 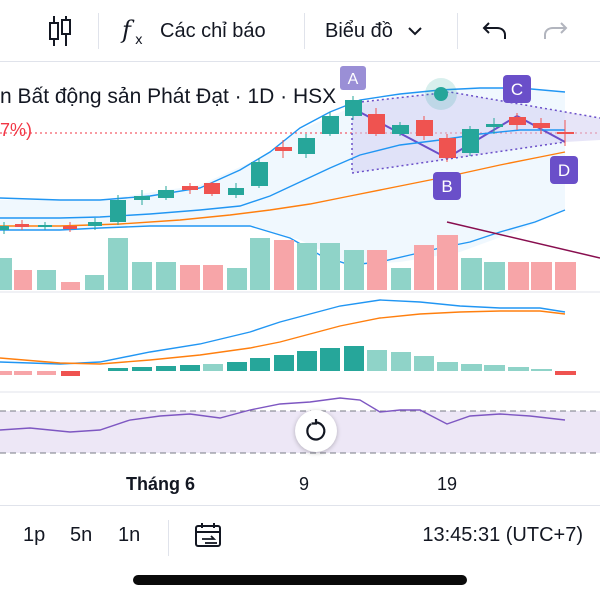 I want to click on point-d-label: D, so click(x=564, y=170).